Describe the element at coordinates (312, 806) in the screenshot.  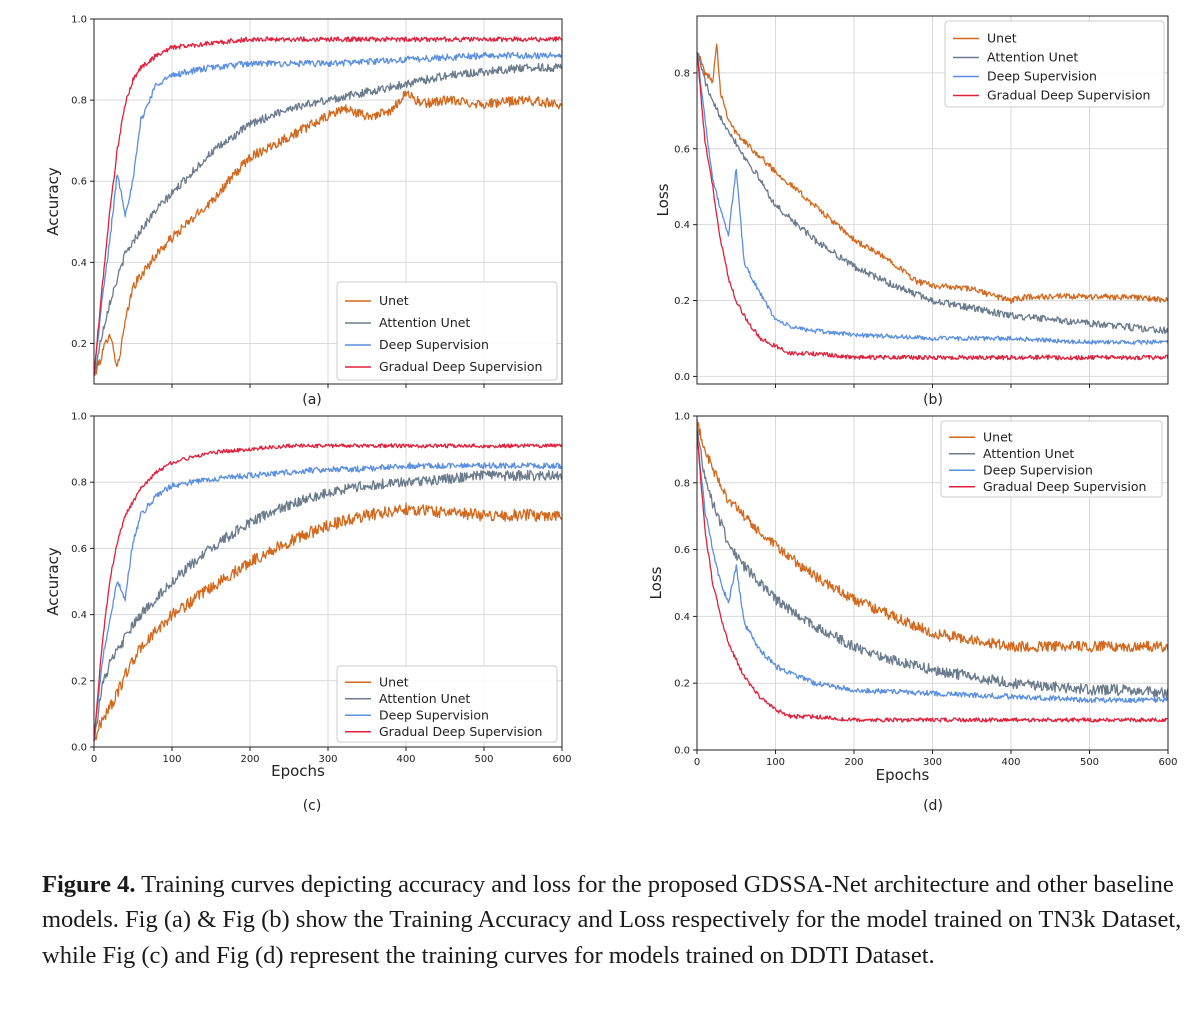
I see `panel-label: (c)` at that location.